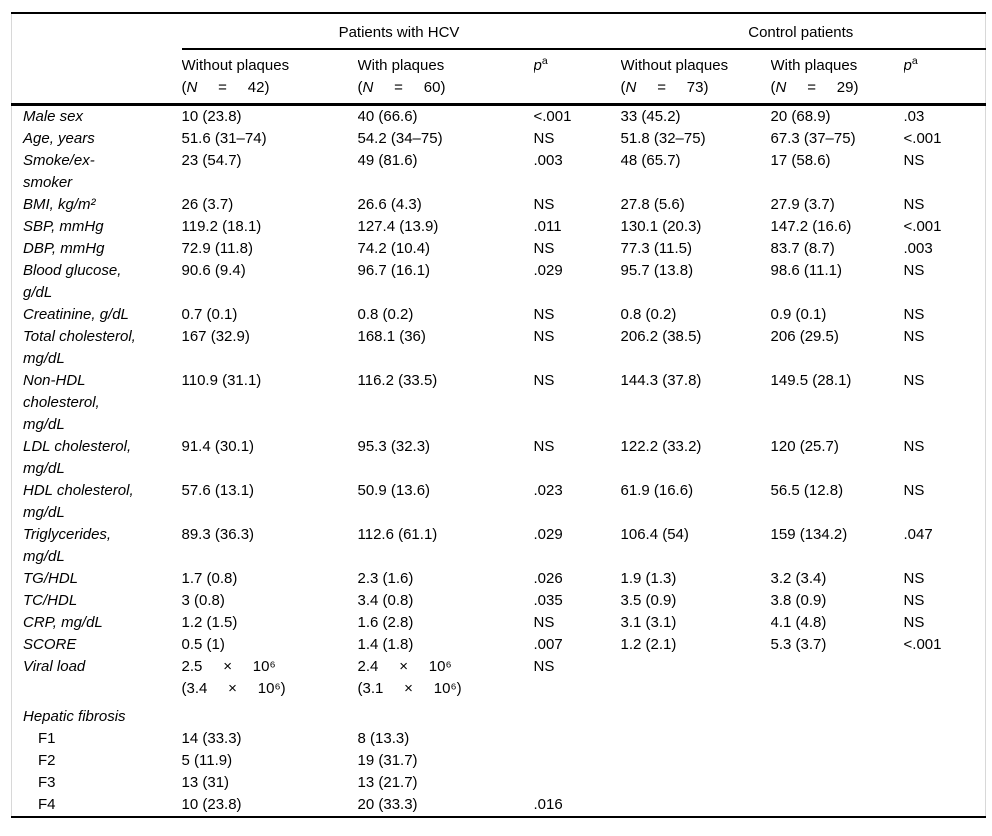 This screenshot has width=992, height=836. Describe the element at coordinates (211, 116) in the screenshot. I see `cell: 10 (23.8)` at that location.